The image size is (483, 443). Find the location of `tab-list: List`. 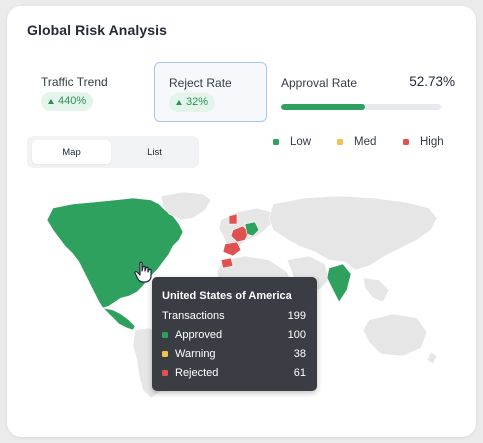

tab-list: List is located at coordinates (154, 152).